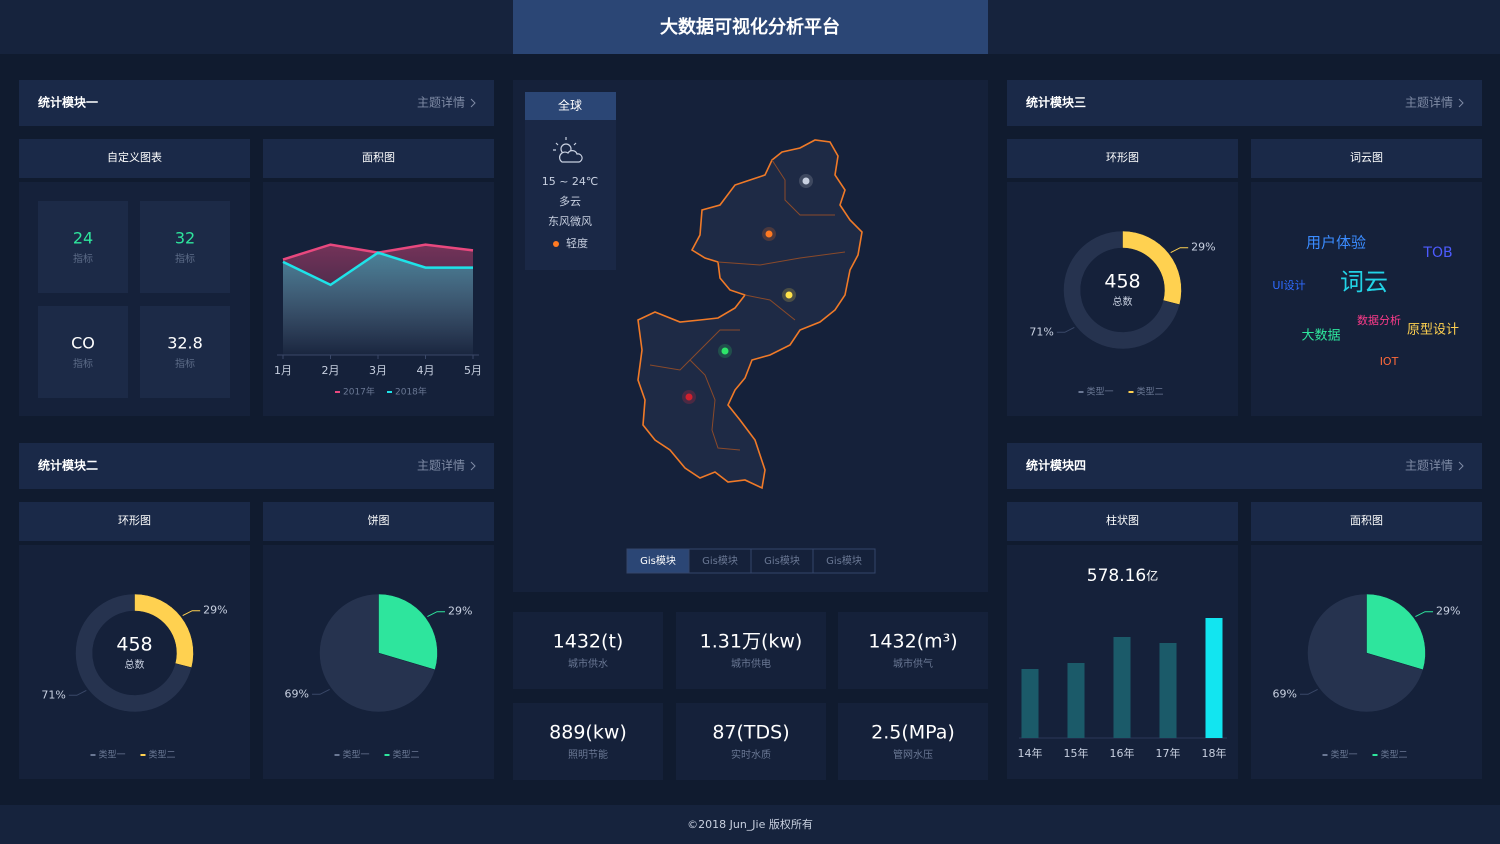 This screenshot has width=1500, height=844. Describe the element at coordinates (1122, 282) in the screenshot. I see `center-value: 458` at that location.